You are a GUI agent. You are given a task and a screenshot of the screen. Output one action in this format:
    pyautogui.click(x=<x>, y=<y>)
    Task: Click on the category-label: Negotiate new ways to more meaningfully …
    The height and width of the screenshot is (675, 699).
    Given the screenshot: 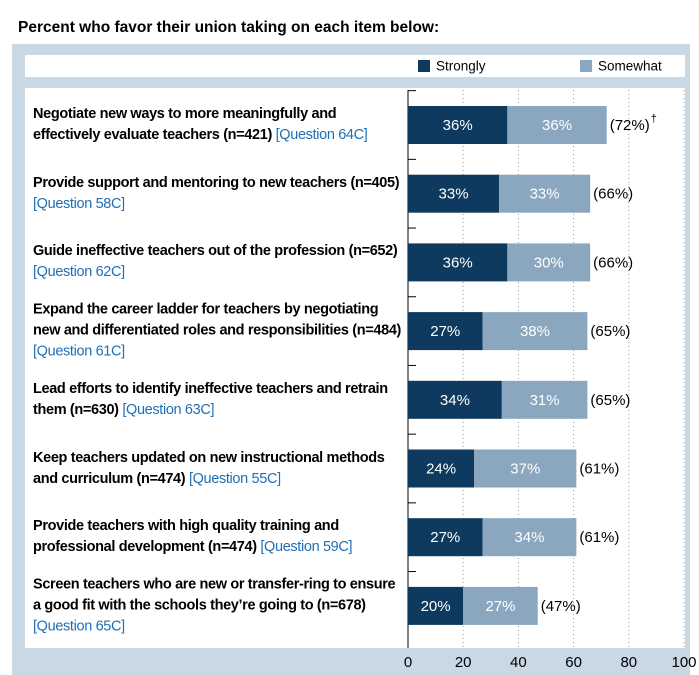 What is the action you would take?
    pyautogui.click(x=219, y=125)
    